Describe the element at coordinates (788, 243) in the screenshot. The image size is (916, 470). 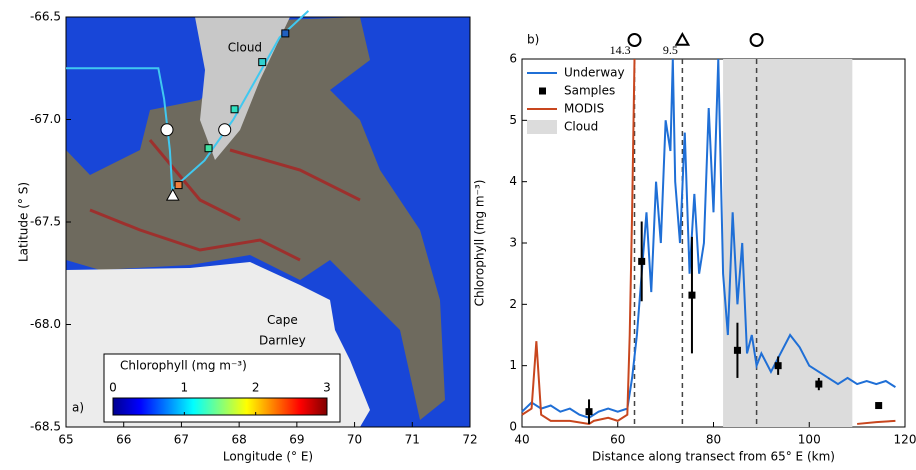
I see `cloud-region` at that location.